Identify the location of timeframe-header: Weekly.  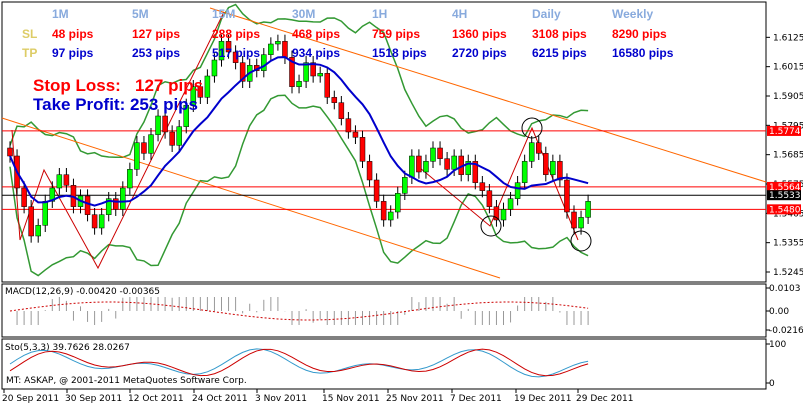
(632, 14).